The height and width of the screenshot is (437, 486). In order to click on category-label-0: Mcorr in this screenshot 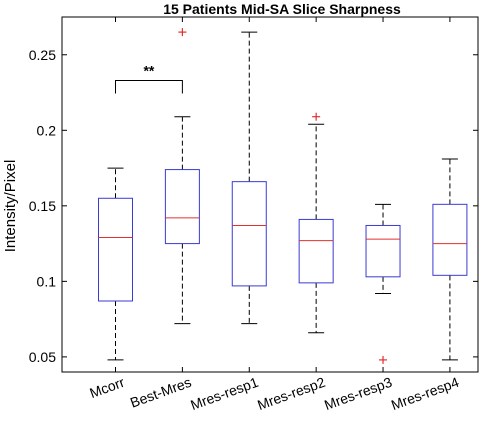, I will do `click(106, 387)`.